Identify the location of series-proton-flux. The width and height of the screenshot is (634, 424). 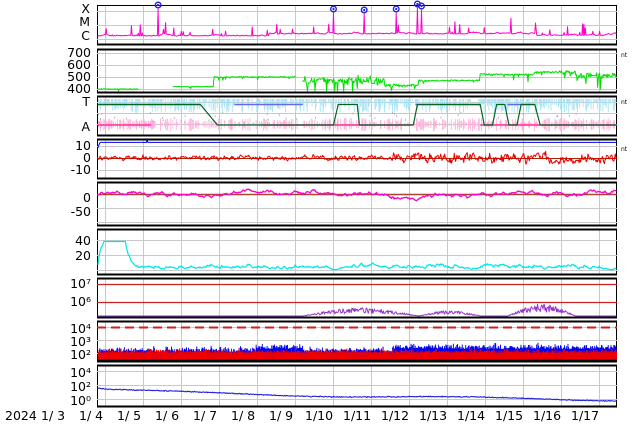
(357, 310).